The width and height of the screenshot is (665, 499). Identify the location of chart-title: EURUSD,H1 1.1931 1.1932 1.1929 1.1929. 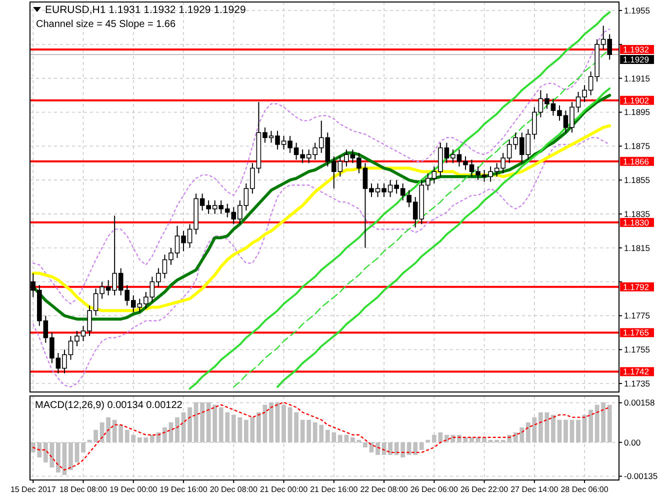
(145, 10).